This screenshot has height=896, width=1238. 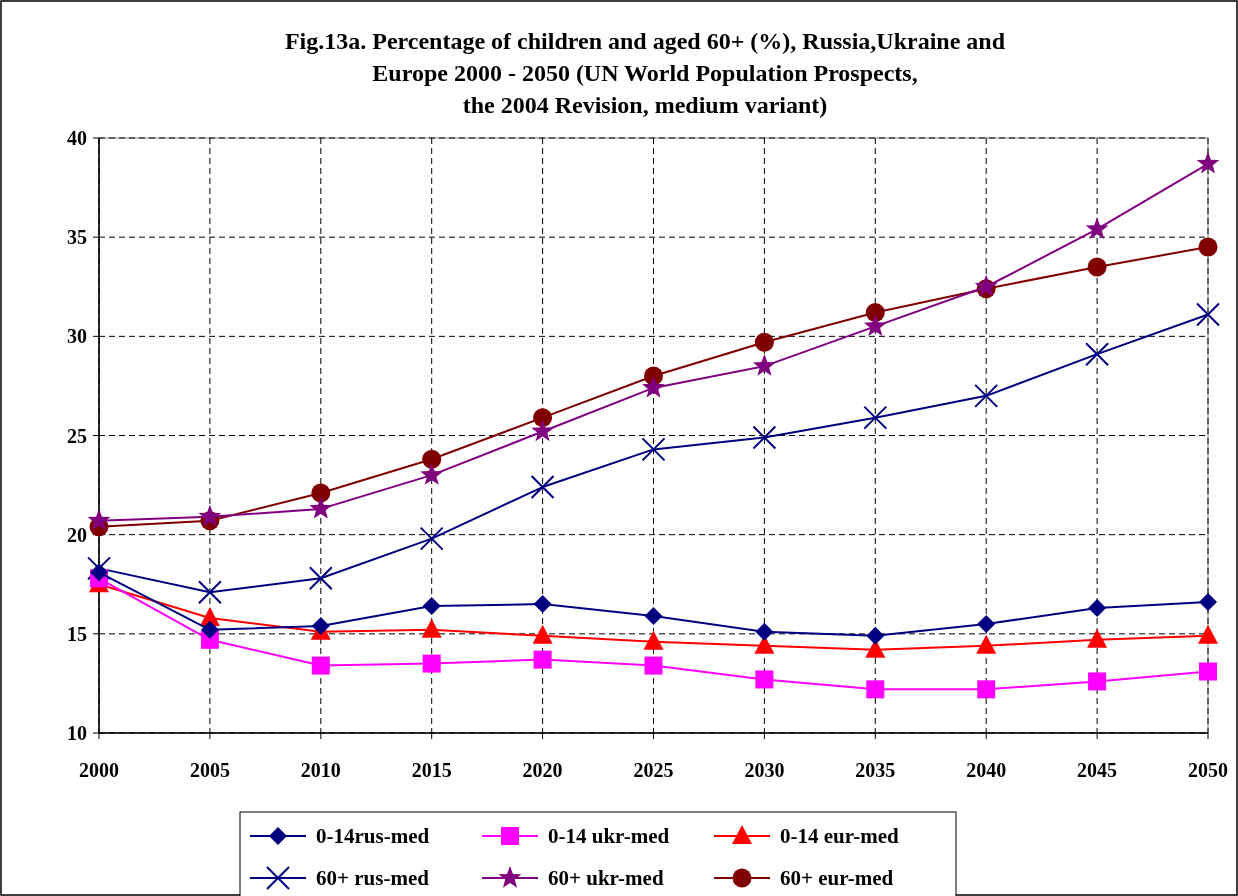 What do you see at coordinates (837, 878) in the screenshot?
I see `legend-label: 60+ eur-med` at bounding box center [837, 878].